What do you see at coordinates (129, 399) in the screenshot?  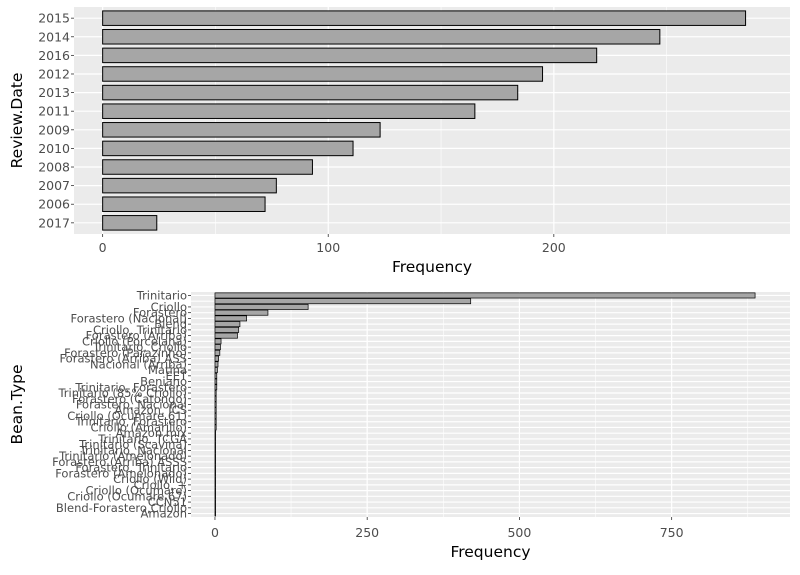 I see `y-tick-label: Forastero (Catongo)` at bounding box center [129, 399].